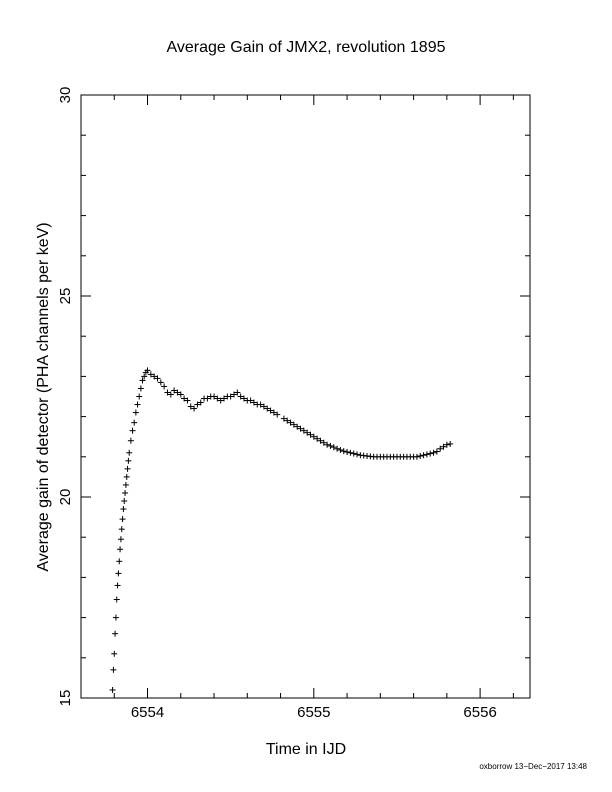 This screenshot has height=792, width=612. Describe the element at coordinates (306, 749) in the screenshot. I see `x-axis-label: Time in IJD` at that location.